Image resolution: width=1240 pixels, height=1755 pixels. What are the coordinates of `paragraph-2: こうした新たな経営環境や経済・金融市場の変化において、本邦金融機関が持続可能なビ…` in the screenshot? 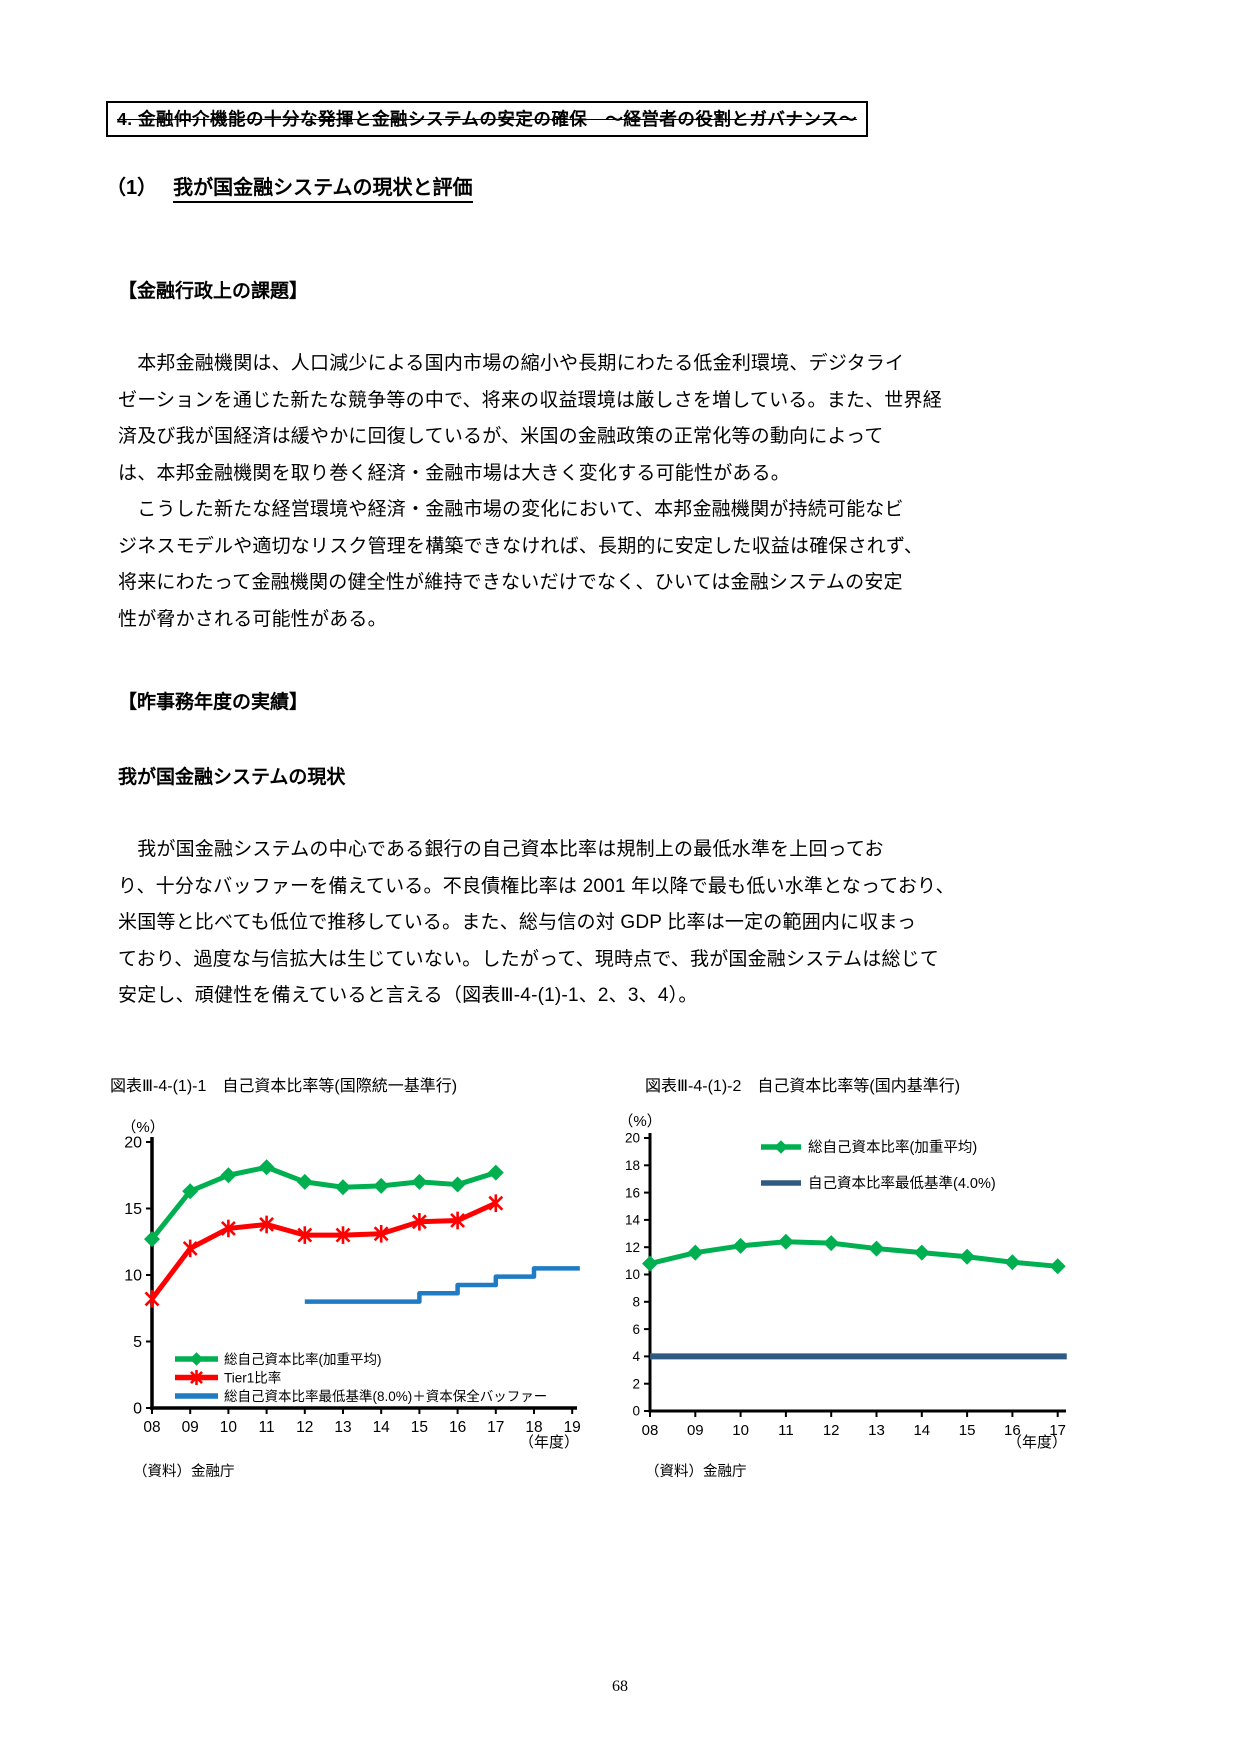 It's located at (520, 565).